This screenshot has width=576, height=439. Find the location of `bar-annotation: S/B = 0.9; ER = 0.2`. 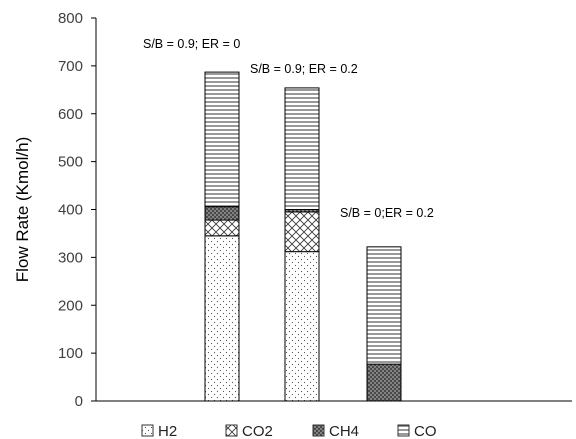

bar-annotation: S/B = 0.9; ER = 0.2 is located at coordinates (304, 69).